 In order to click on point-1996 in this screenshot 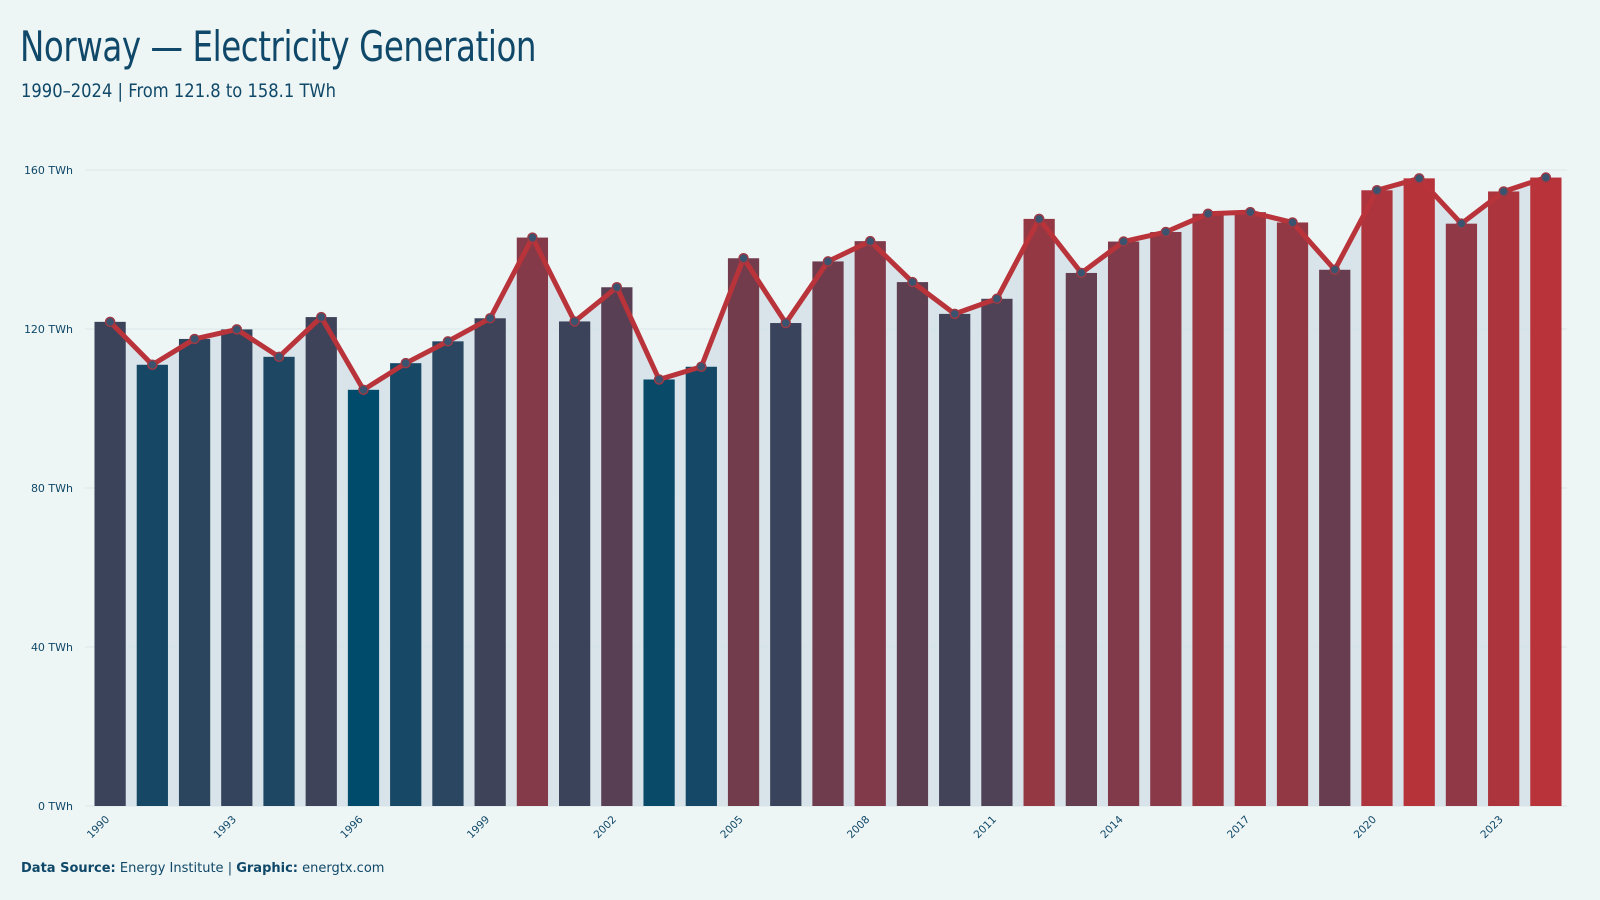, I will do `click(363, 390)`.